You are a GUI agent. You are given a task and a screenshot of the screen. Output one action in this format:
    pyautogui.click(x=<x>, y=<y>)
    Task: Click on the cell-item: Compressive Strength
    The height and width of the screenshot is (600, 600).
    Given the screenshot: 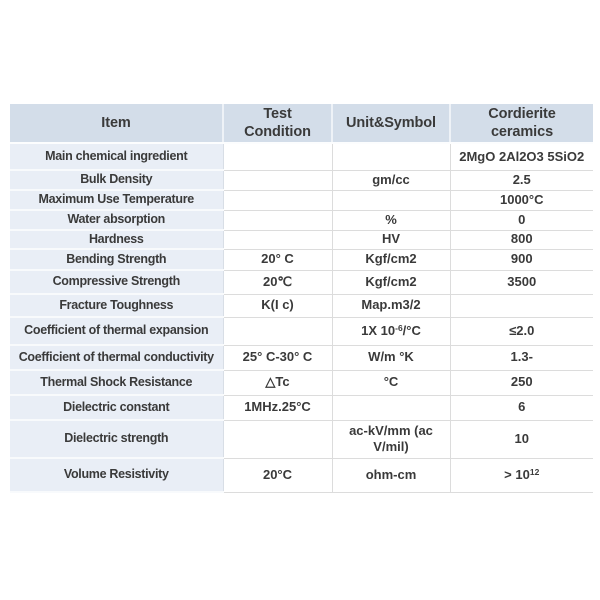 What is the action you would take?
    pyautogui.click(x=117, y=282)
    